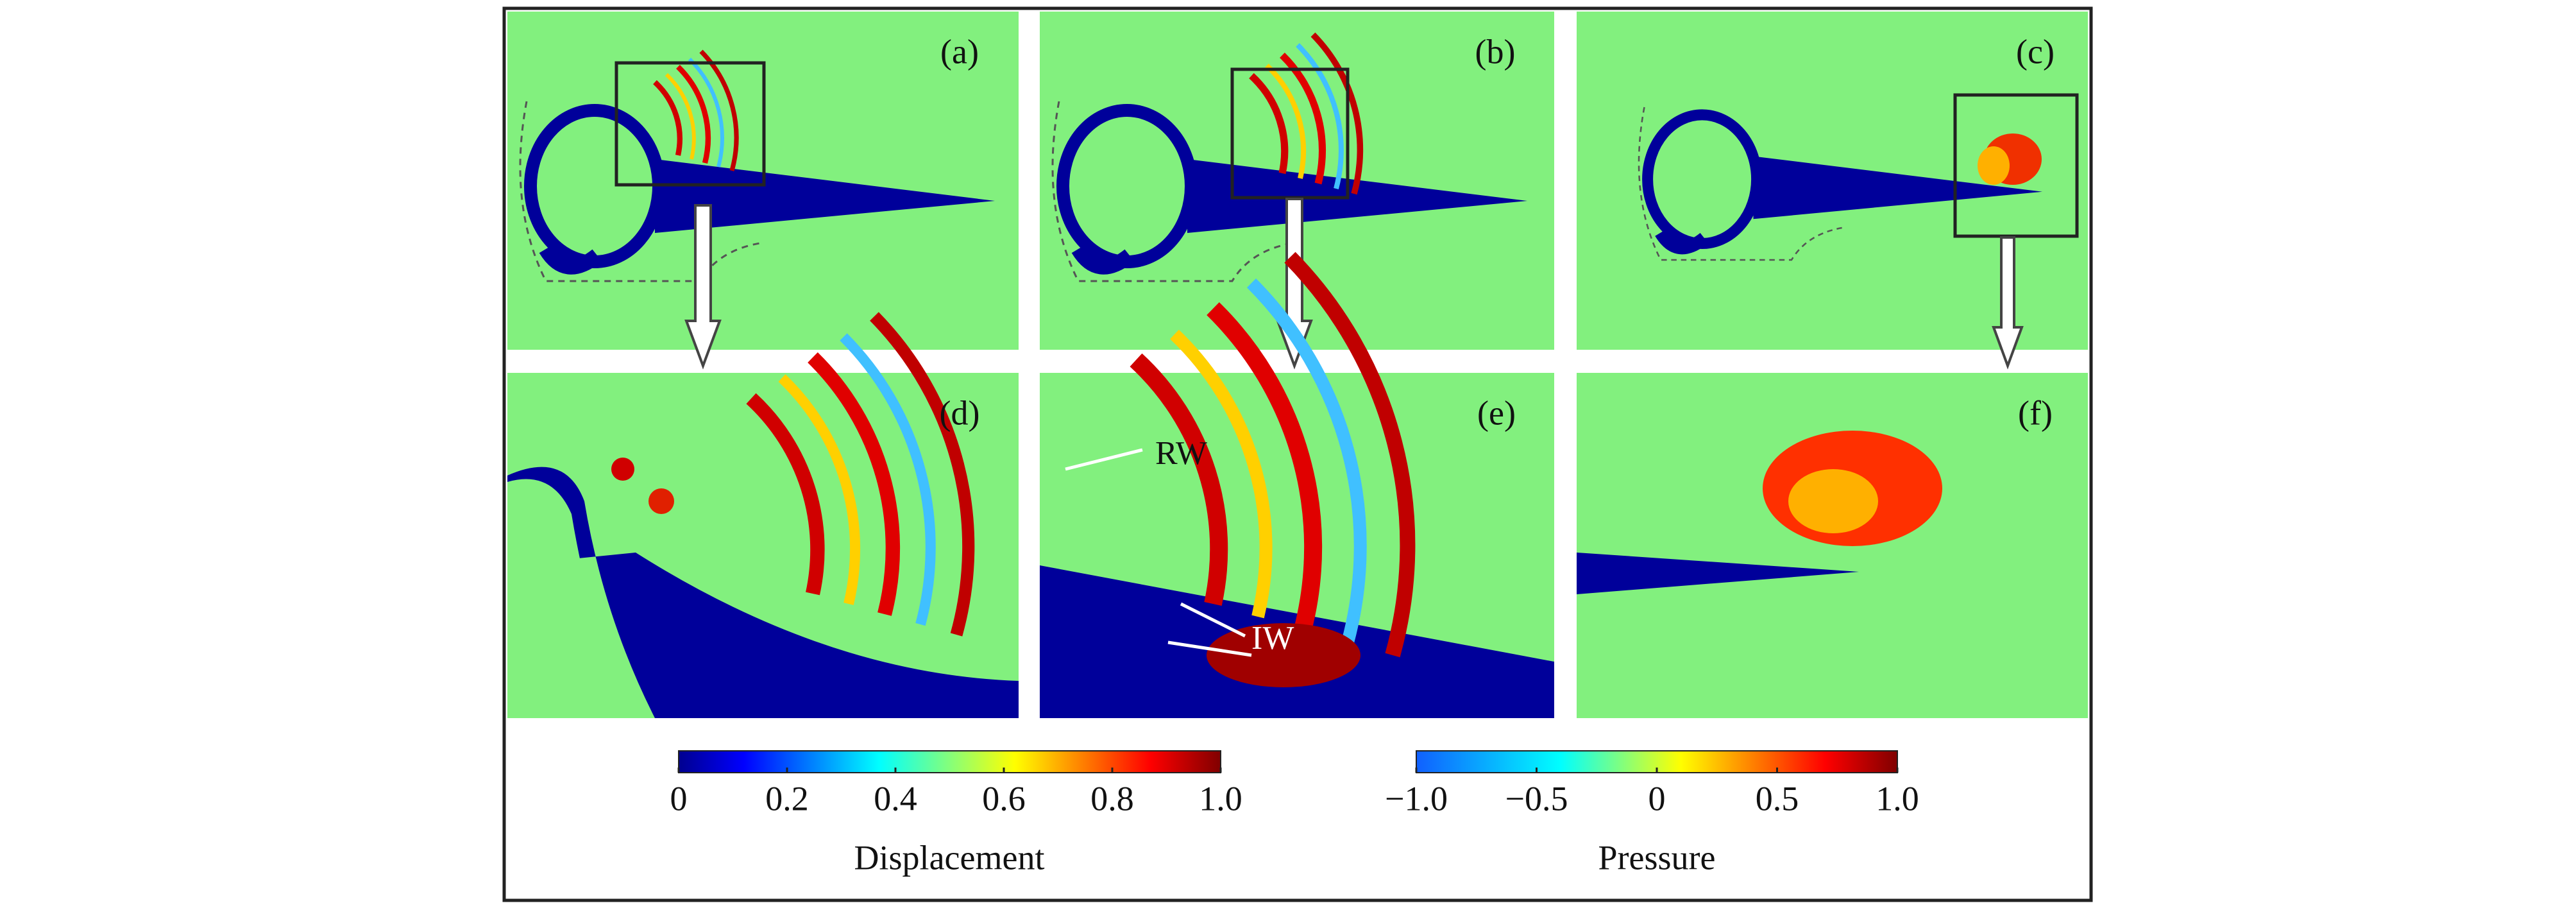 The height and width of the screenshot is (910, 2576). I want to click on colorbar-label: Pressure, so click(1657, 857).